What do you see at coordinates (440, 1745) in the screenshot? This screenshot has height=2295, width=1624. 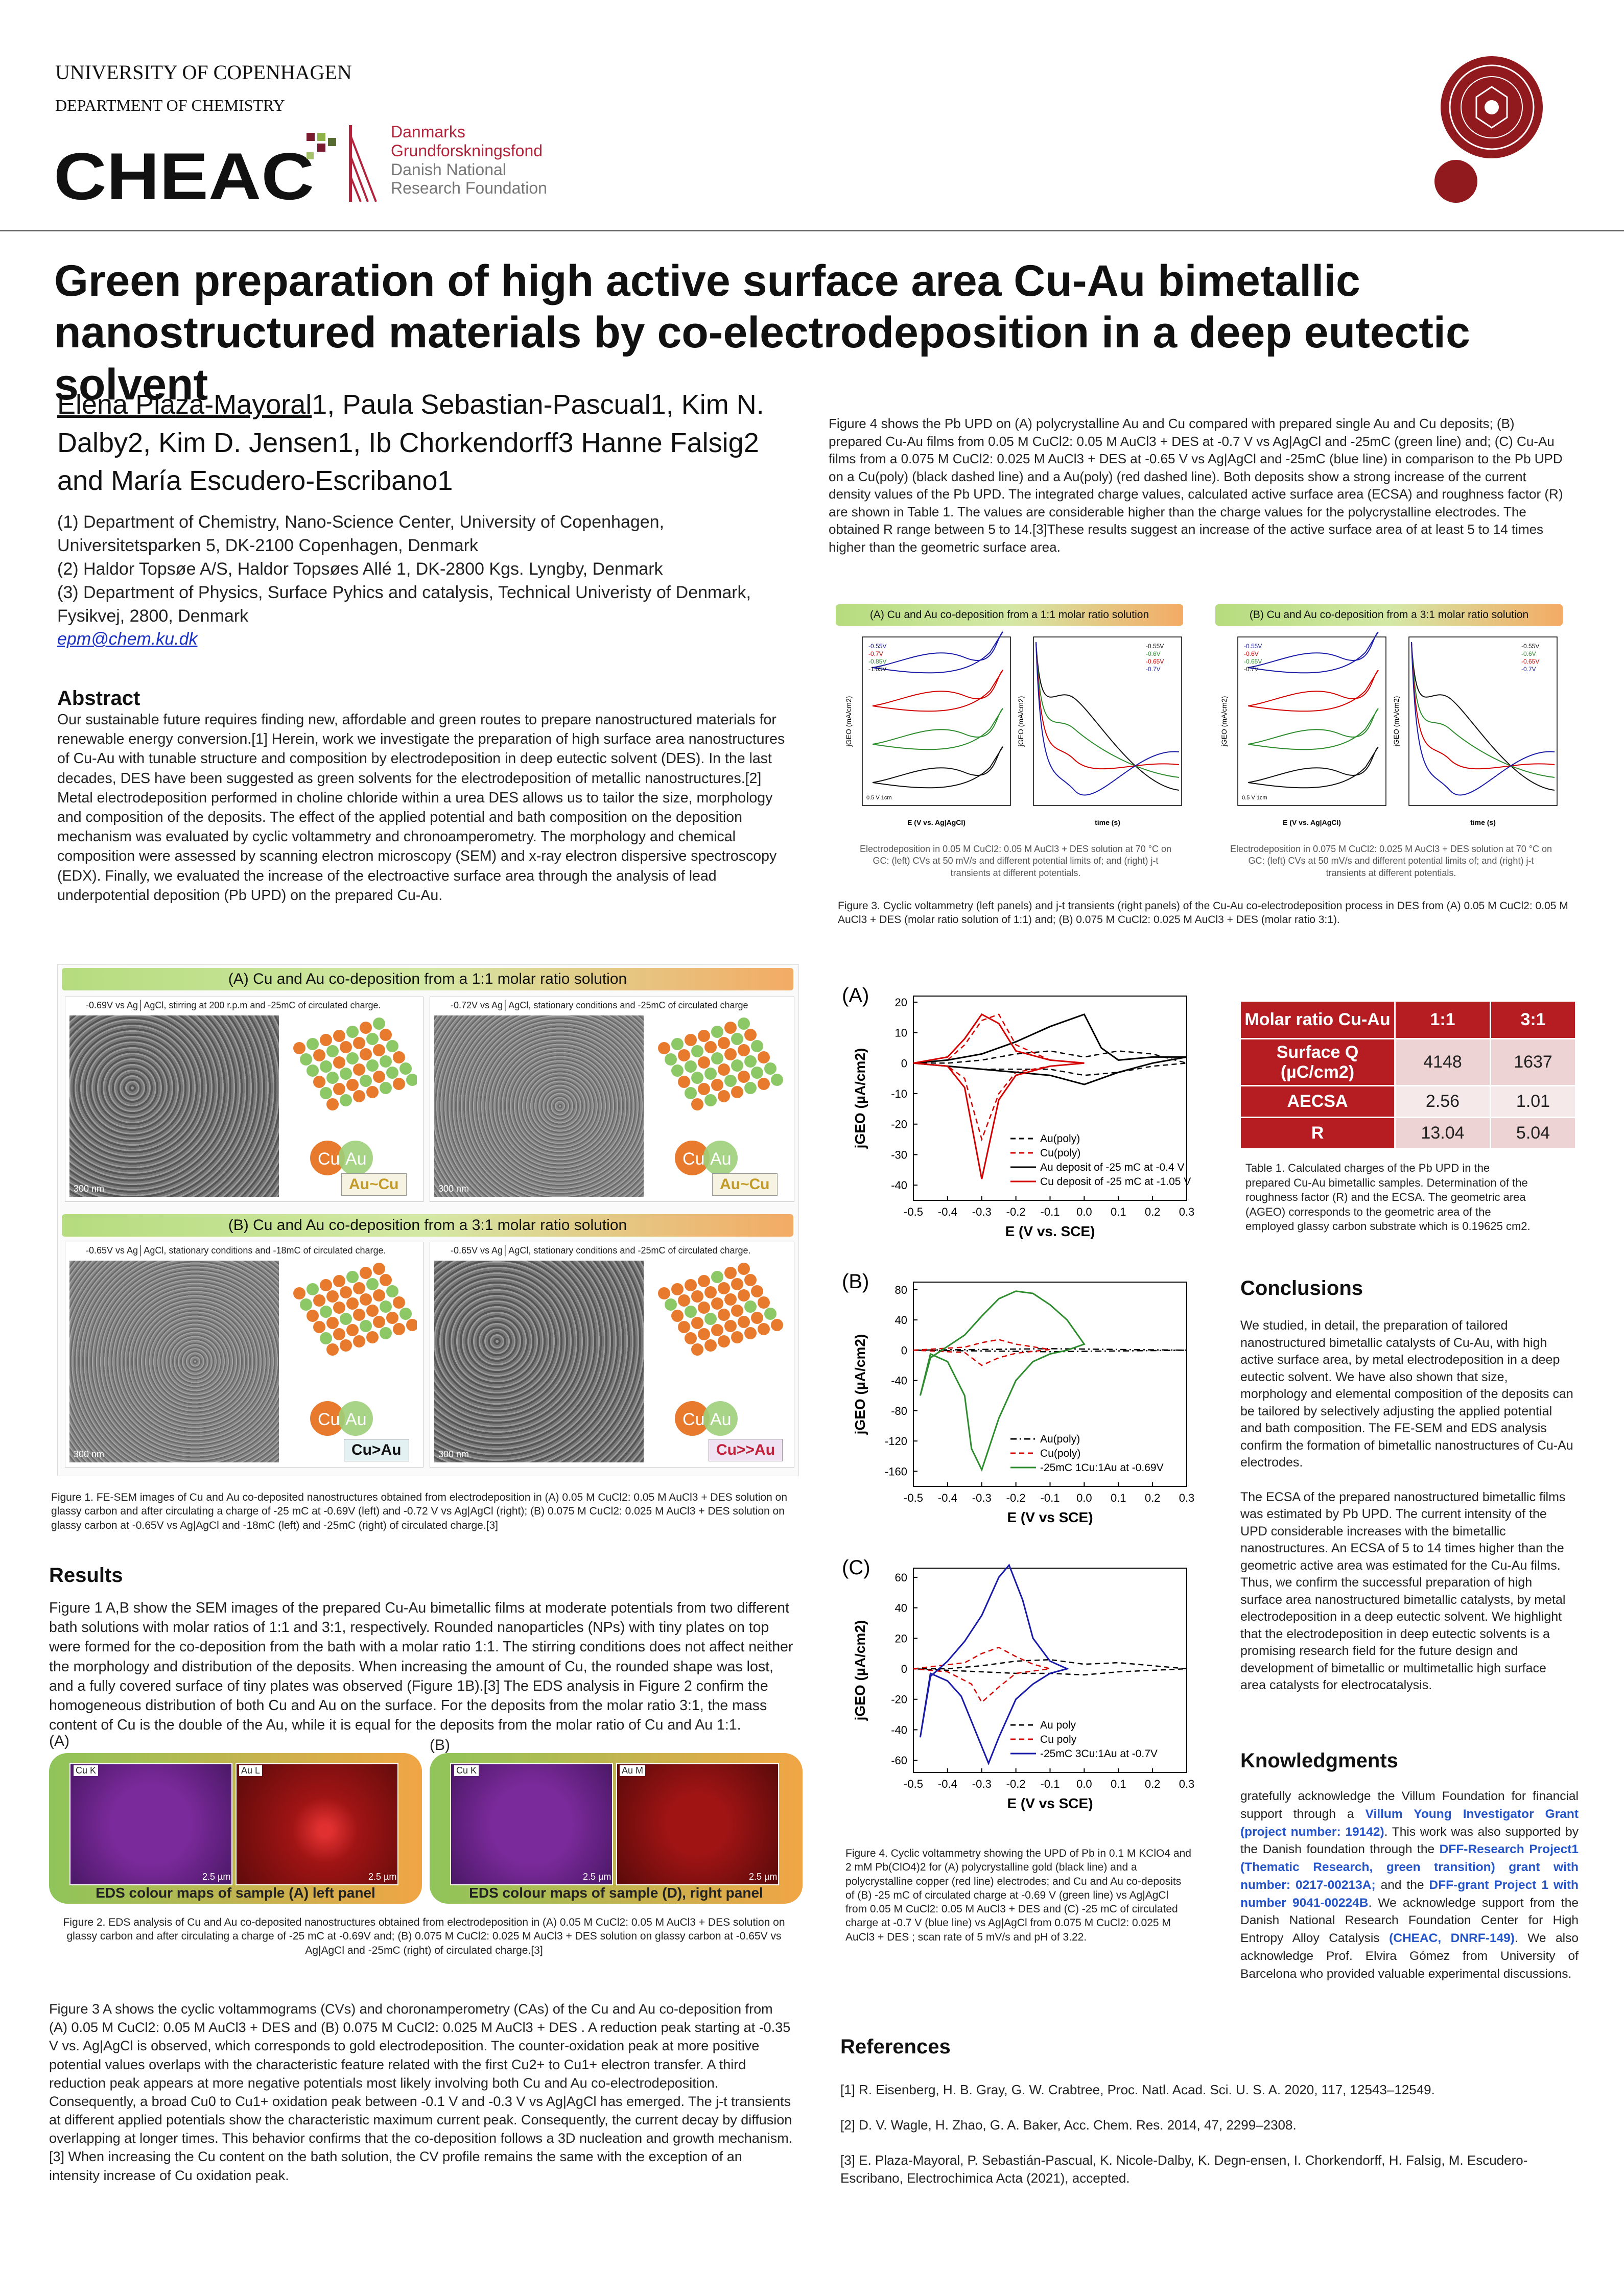 I see `figure2-label-b: (B)` at bounding box center [440, 1745].